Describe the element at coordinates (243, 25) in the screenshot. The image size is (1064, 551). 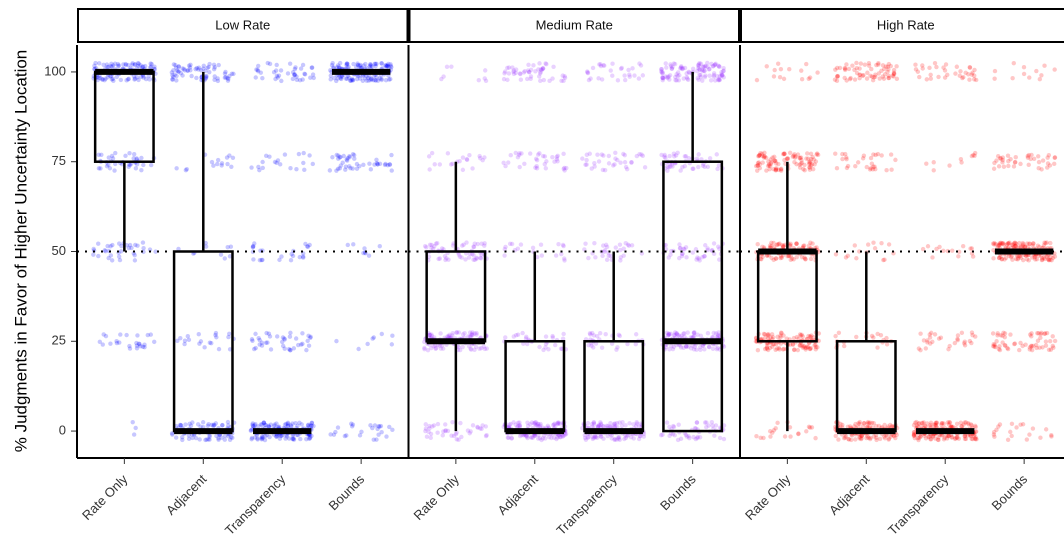
I see `facet-strip` at that location.